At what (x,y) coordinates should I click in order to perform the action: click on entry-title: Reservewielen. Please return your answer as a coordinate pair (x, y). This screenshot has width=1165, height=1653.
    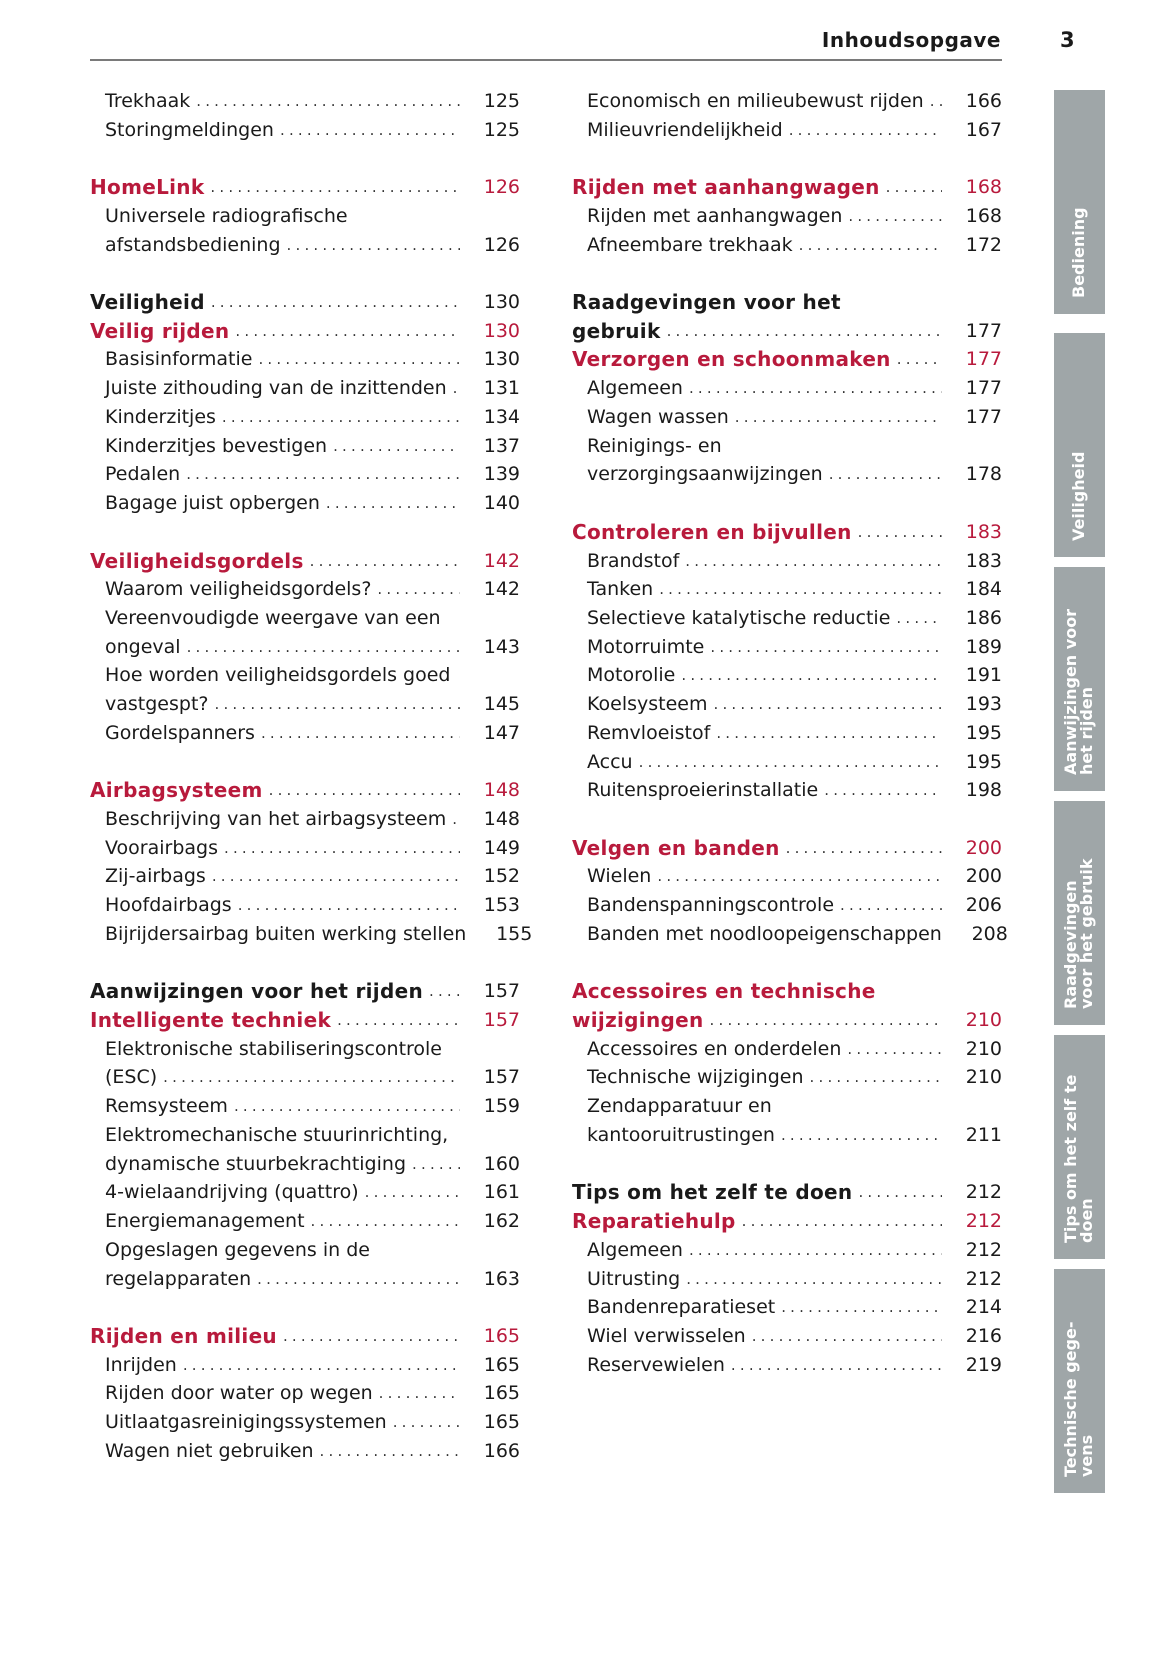
    Looking at the image, I should click on (656, 1364).